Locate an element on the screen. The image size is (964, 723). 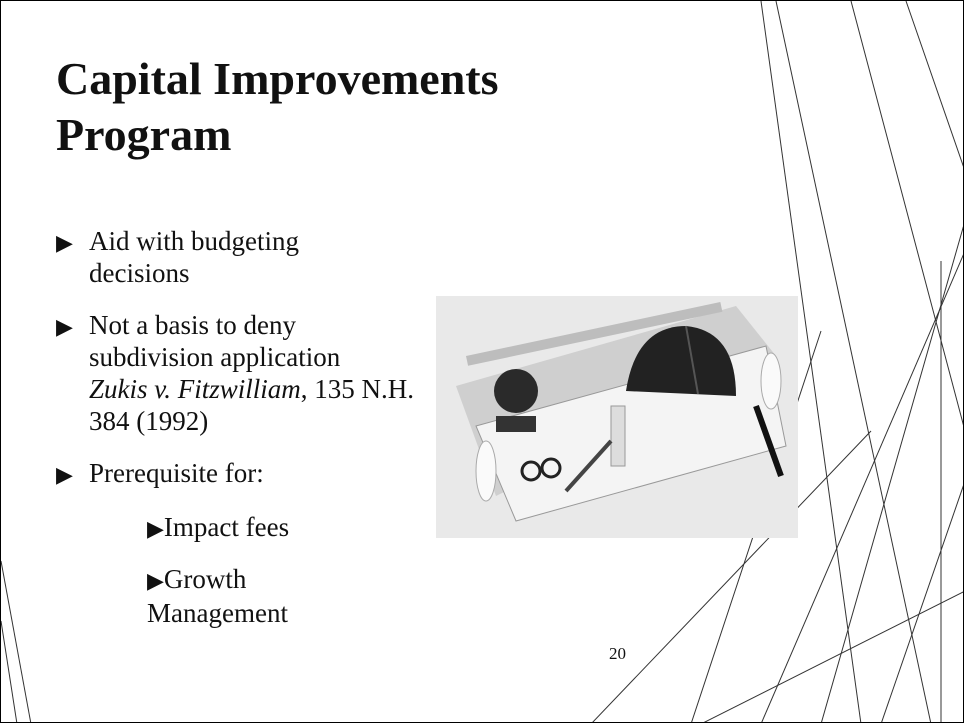
page-number: 20 is located at coordinates (617, 653).